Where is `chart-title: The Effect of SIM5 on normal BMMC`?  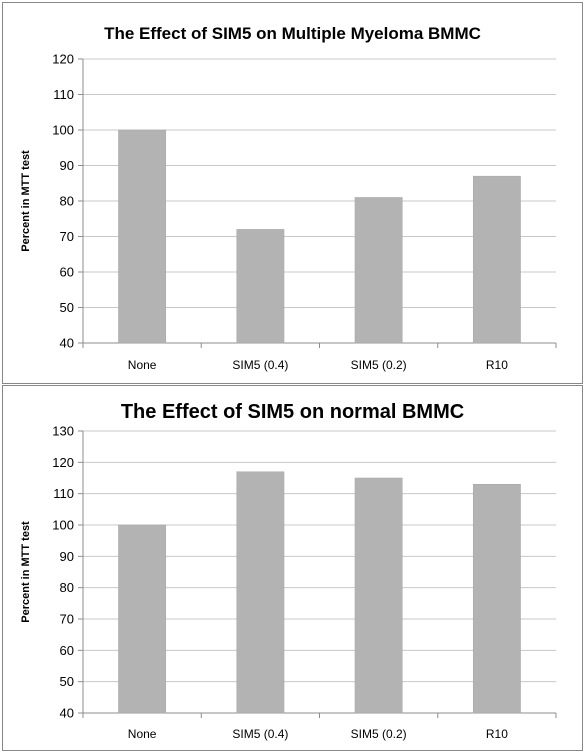 chart-title: The Effect of SIM5 on normal BMMC is located at coordinates (292, 412).